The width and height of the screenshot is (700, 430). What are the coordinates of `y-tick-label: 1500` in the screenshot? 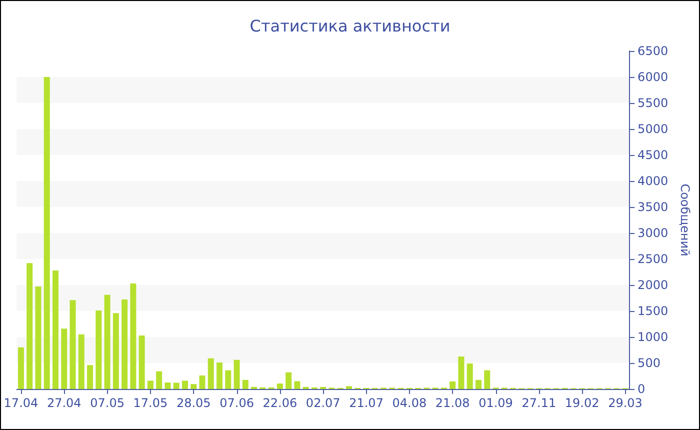 It's located at (653, 311).